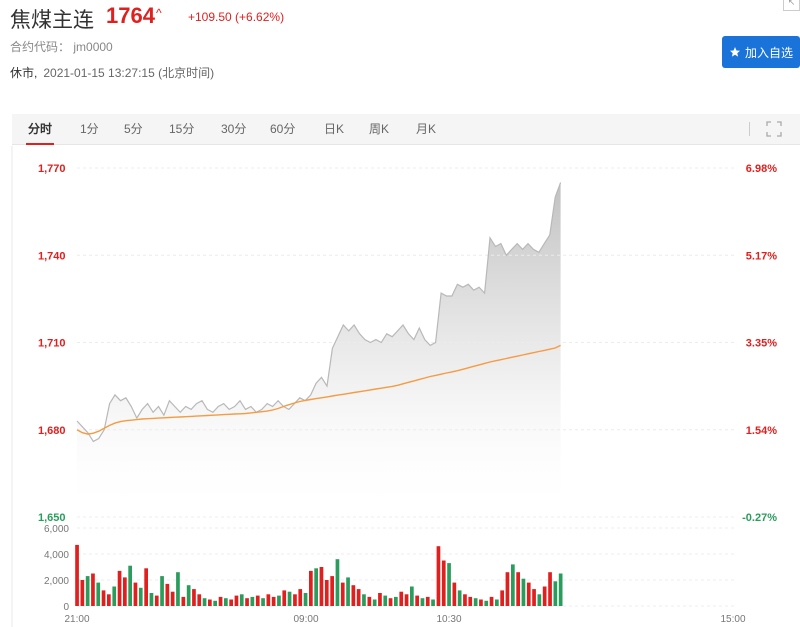 This screenshot has height=627, width=800. Describe the element at coordinates (129, 73) in the screenshot. I see `quote-datetime: 2021-01-15 13:27:15 (北京时间)` at that location.